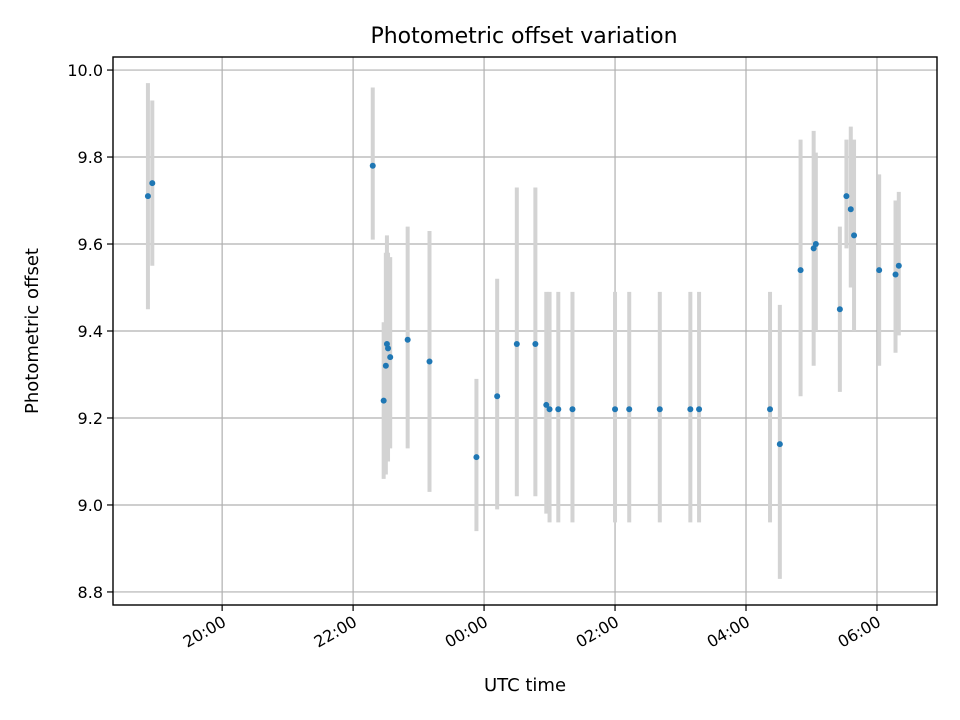  What do you see at coordinates (90, 505) in the screenshot?
I see `y-tick-label: 9.0` at bounding box center [90, 505].